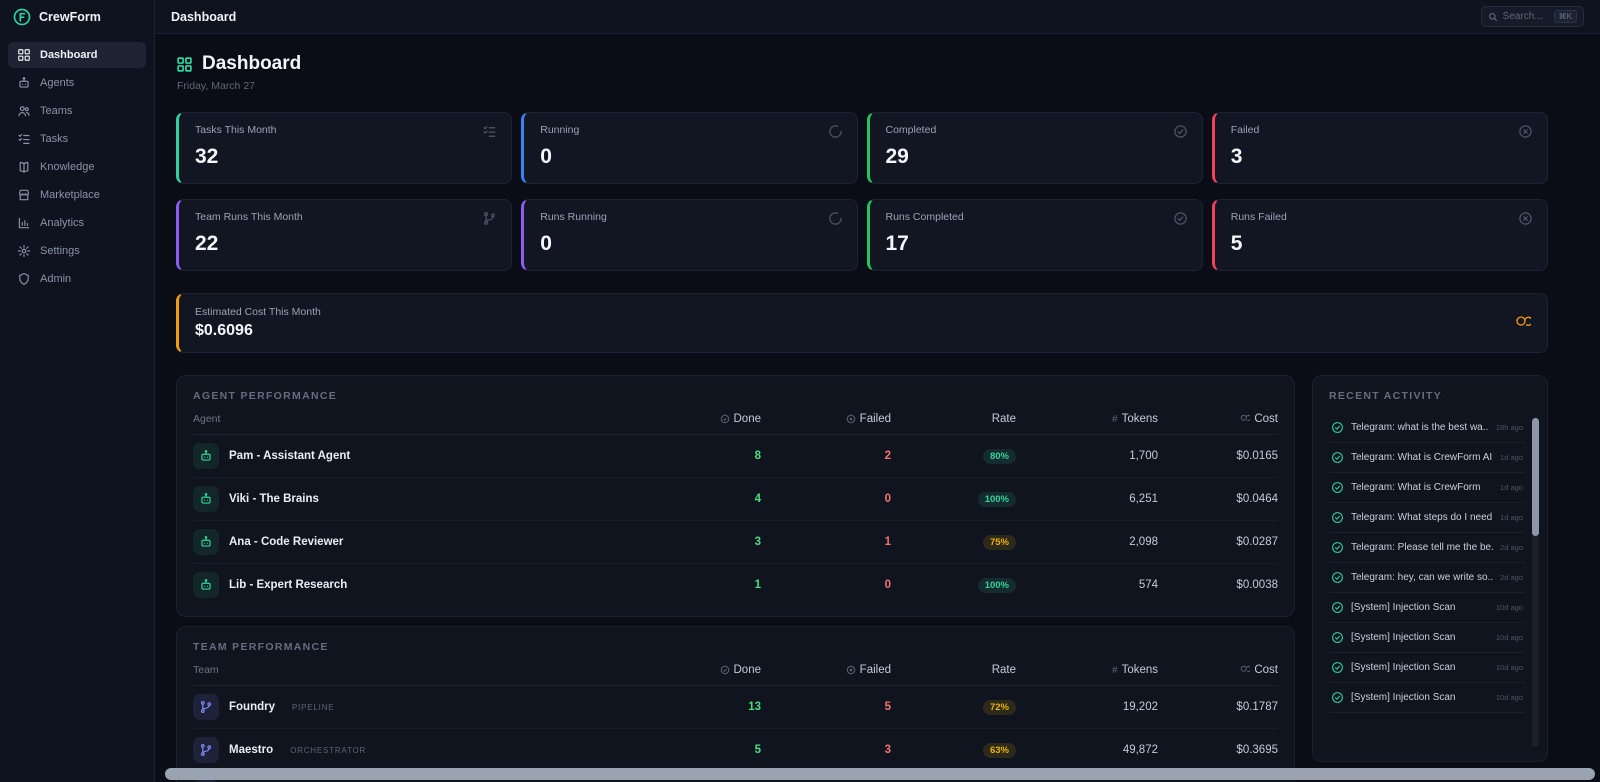 The width and height of the screenshot is (1600, 782). I want to click on sidebar-item-label: Teams, so click(56, 111).